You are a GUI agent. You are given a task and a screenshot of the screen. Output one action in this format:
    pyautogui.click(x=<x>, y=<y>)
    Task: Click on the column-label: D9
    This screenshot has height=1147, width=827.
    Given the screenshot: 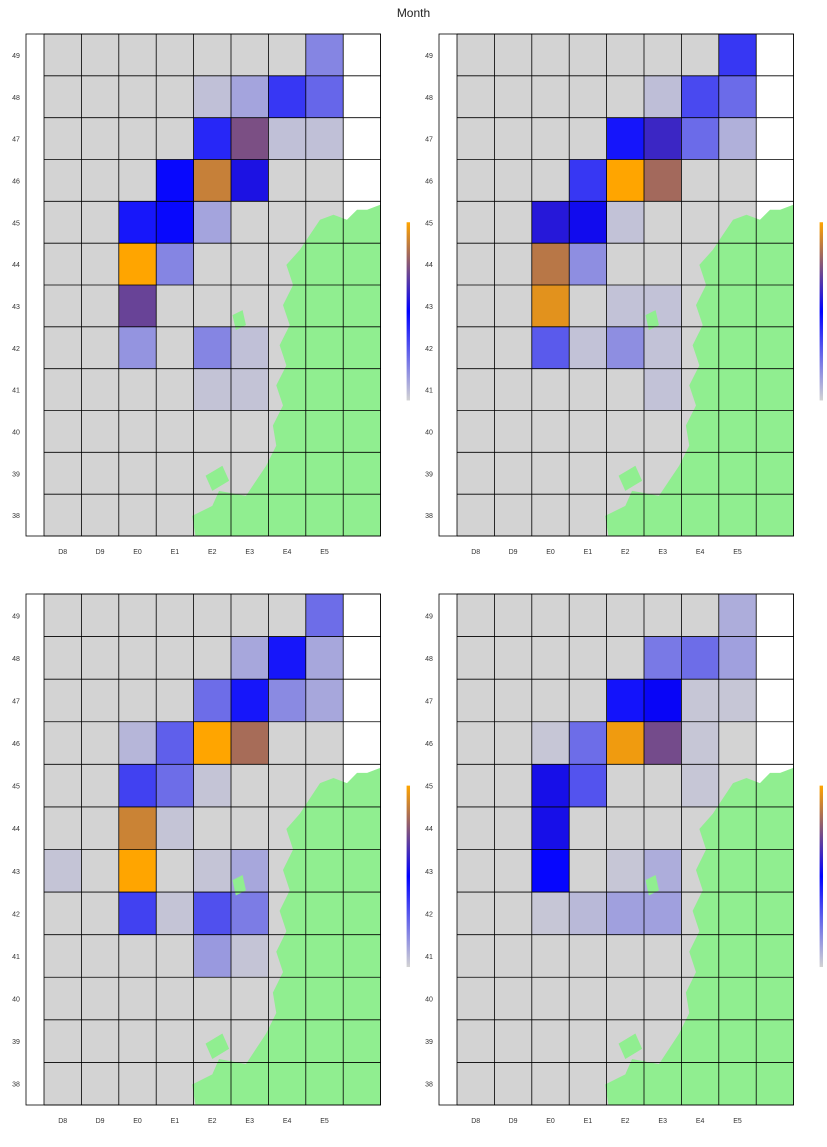 What is the action you would take?
    pyautogui.click(x=513, y=1121)
    